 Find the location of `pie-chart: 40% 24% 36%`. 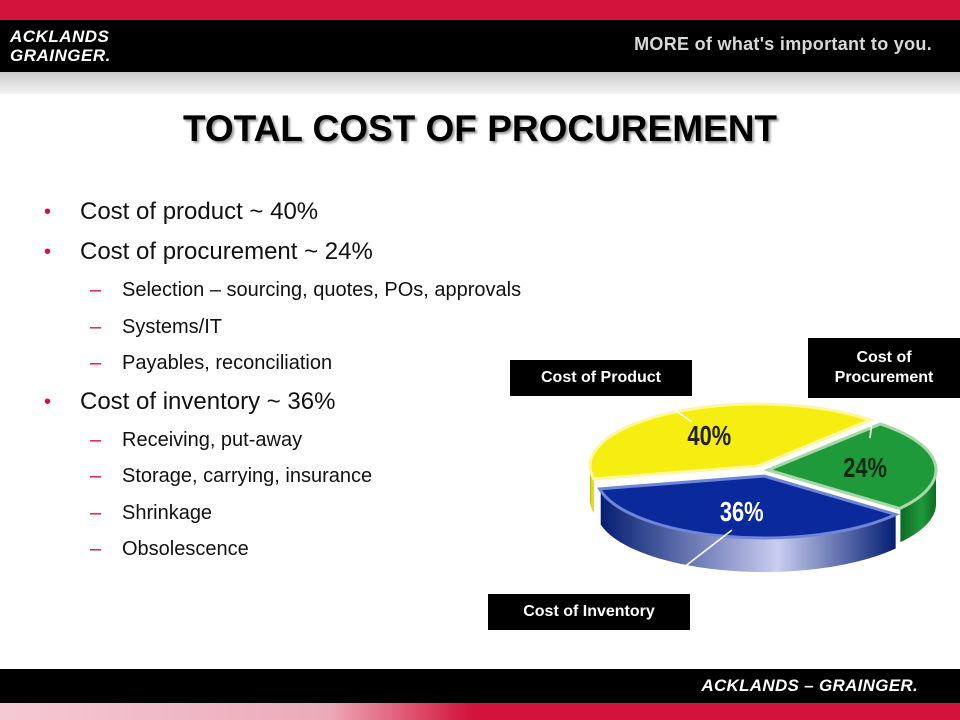

pie-chart: 40% 24% 36% is located at coordinates (763, 490).